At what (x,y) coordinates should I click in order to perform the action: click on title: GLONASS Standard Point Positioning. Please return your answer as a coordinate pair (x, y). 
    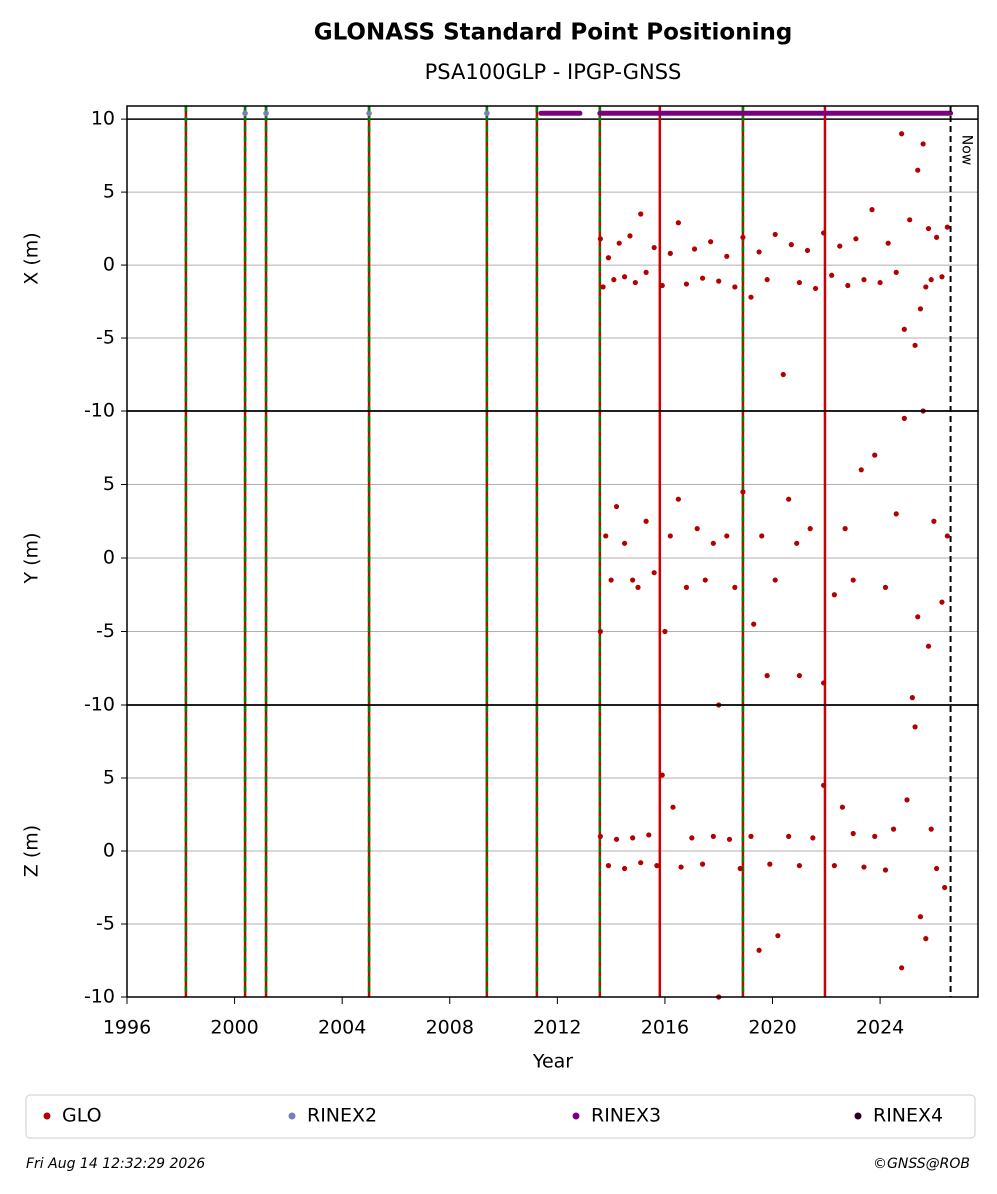
    Looking at the image, I should click on (553, 33).